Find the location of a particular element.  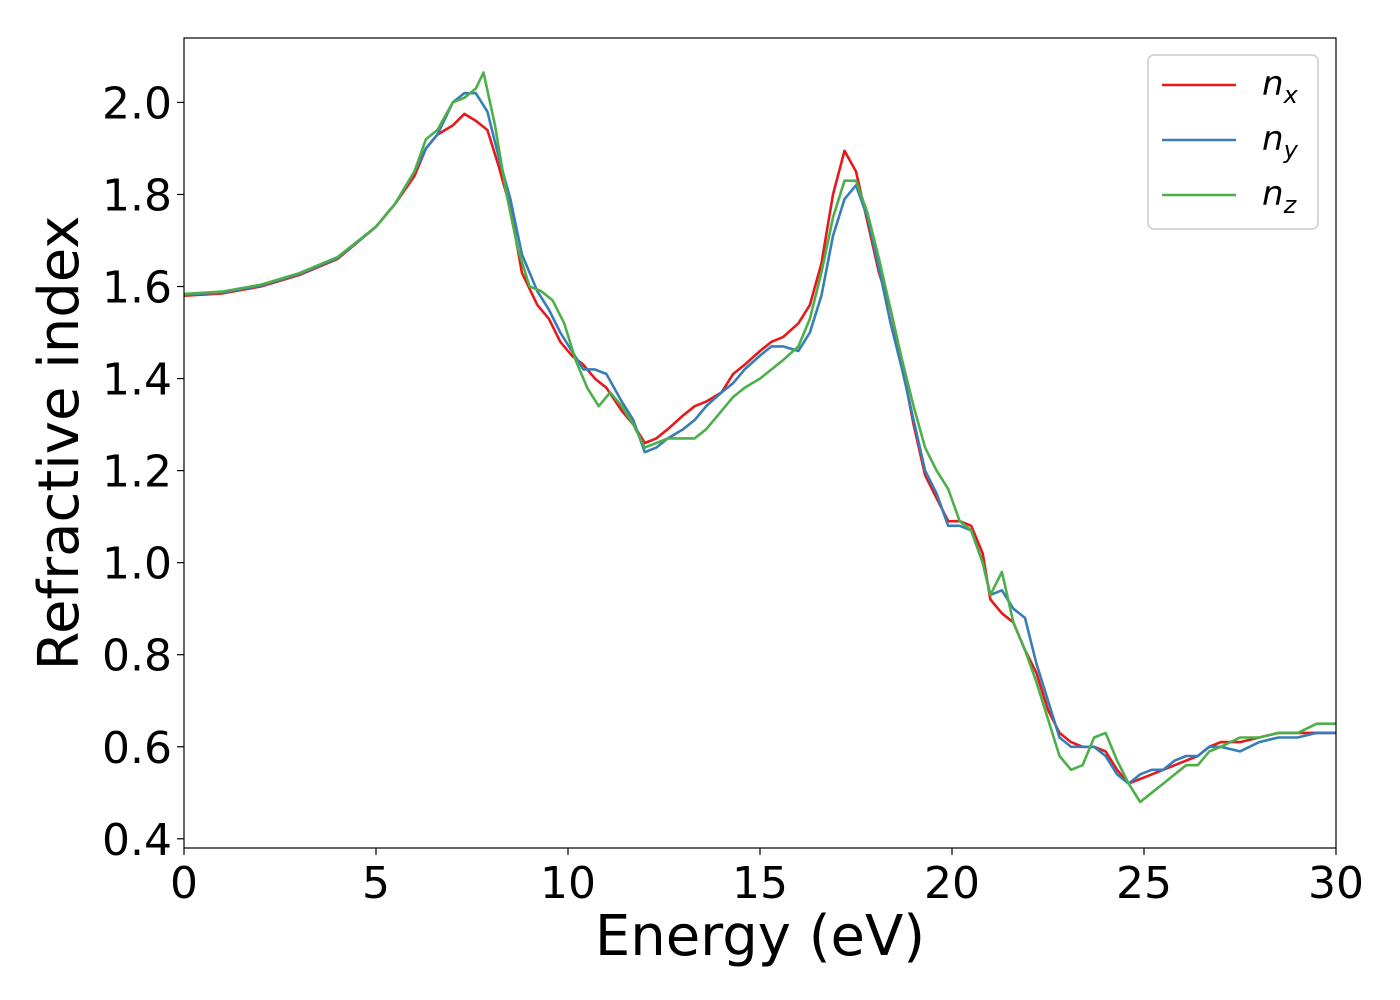

y-tick-label: 0.6 is located at coordinates (137, 748).